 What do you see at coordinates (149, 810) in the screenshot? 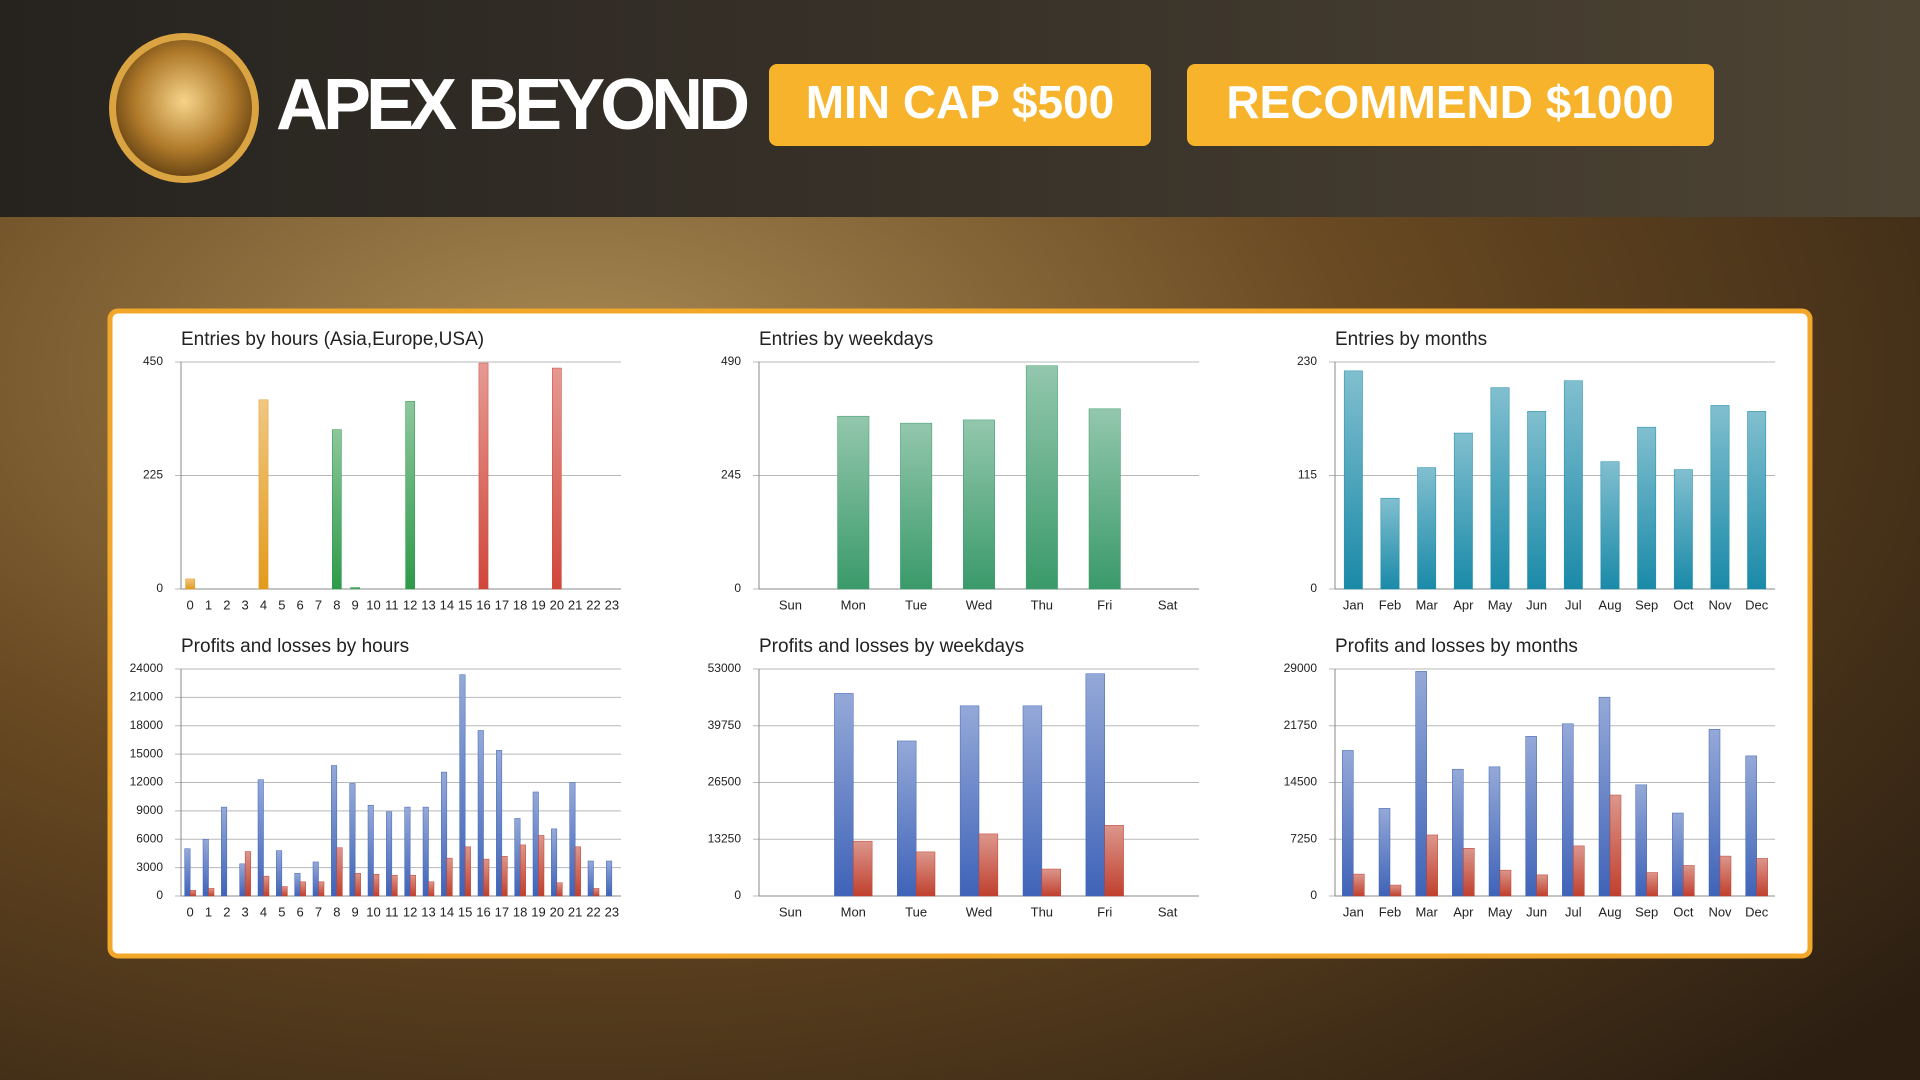
I see `y-tick-label: 9000` at bounding box center [149, 810].